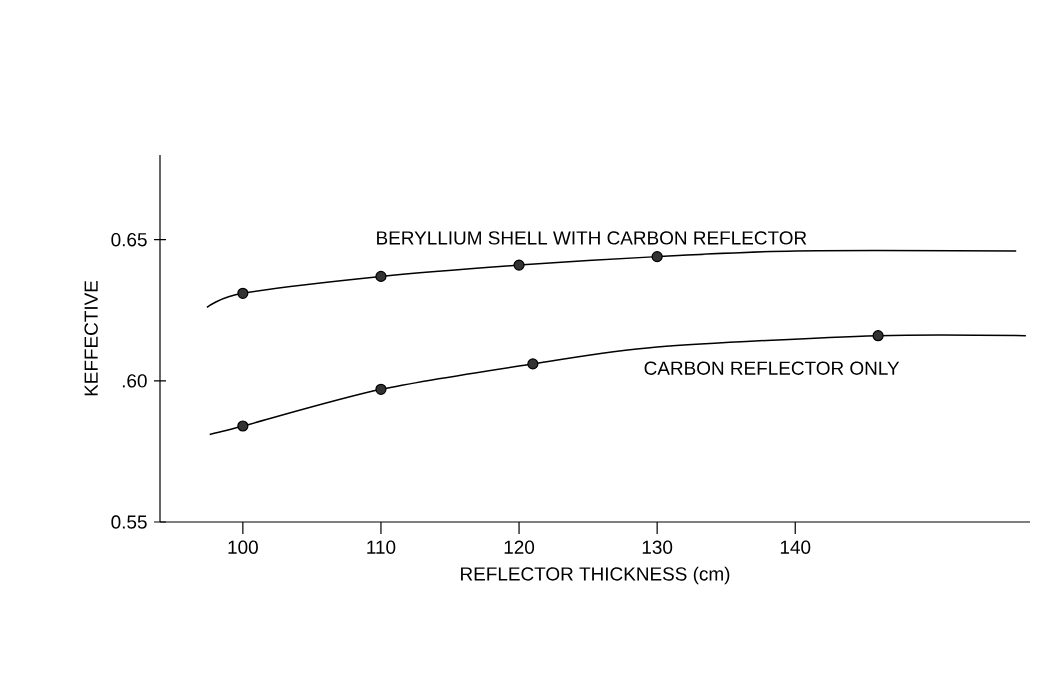 The height and width of the screenshot is (679, 1061). Describe the element at coordinates (381, 547) in the screenshot. I see `x-tick-label: 110` at that location.